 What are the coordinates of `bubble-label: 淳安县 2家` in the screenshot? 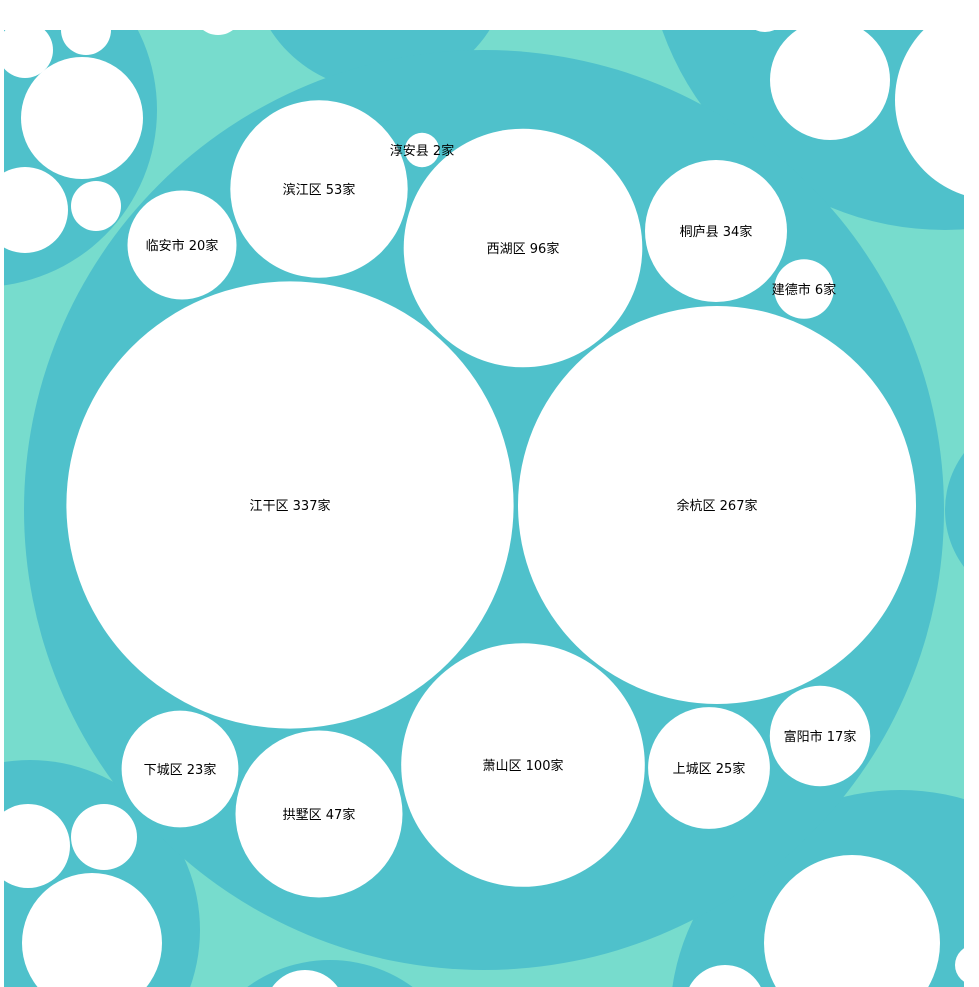 It's located at (422, 151).